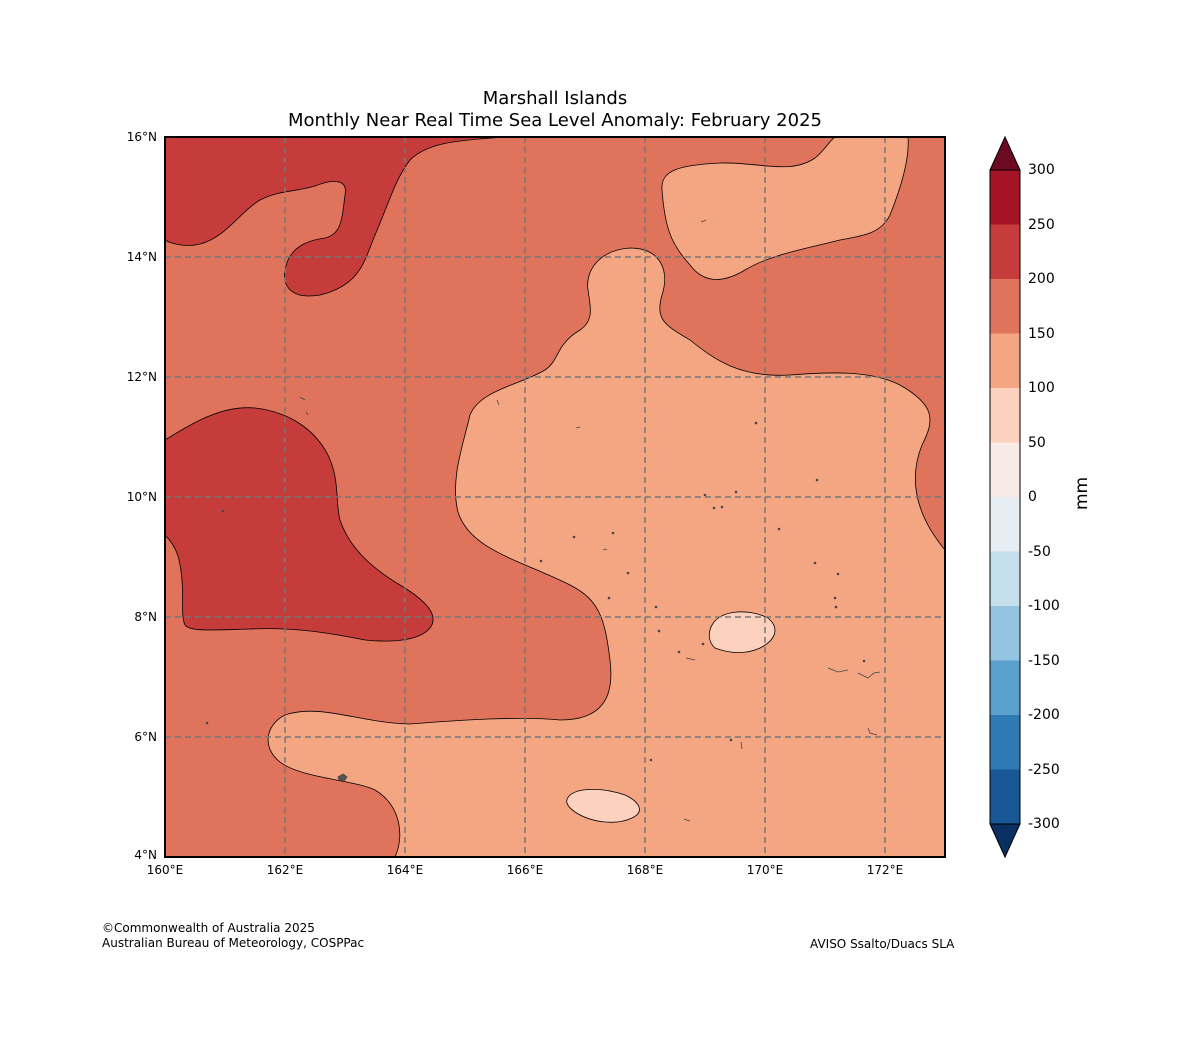 The height and width of the screenshot is (1052, 1180). I want to click on longitude-tick-label: 166°E, so click(525, 870).